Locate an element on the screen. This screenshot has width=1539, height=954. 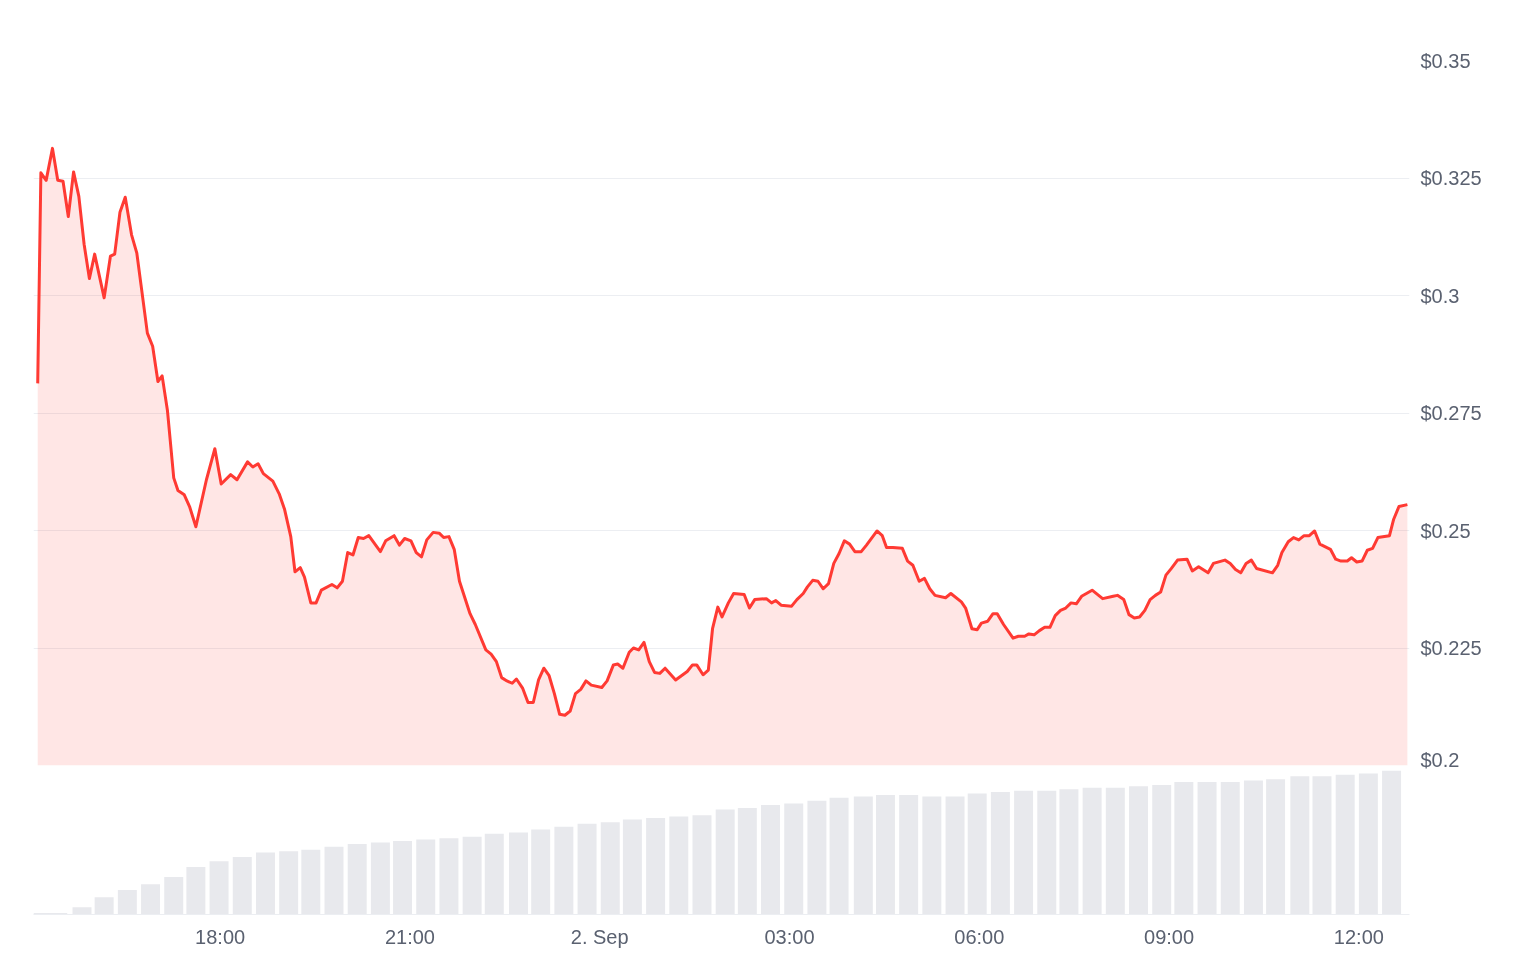
x-tick-label: 06:00 is located at coordinates (979, 936).